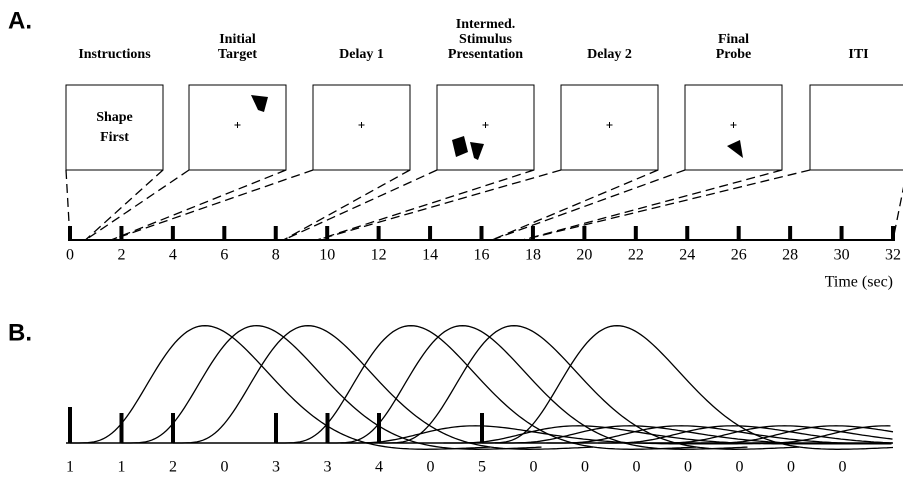 This screenshot has height=484, width=903. Describe the element at coordinates (379, 255) in the screenshot. I see `tick-label: 12` at that location.